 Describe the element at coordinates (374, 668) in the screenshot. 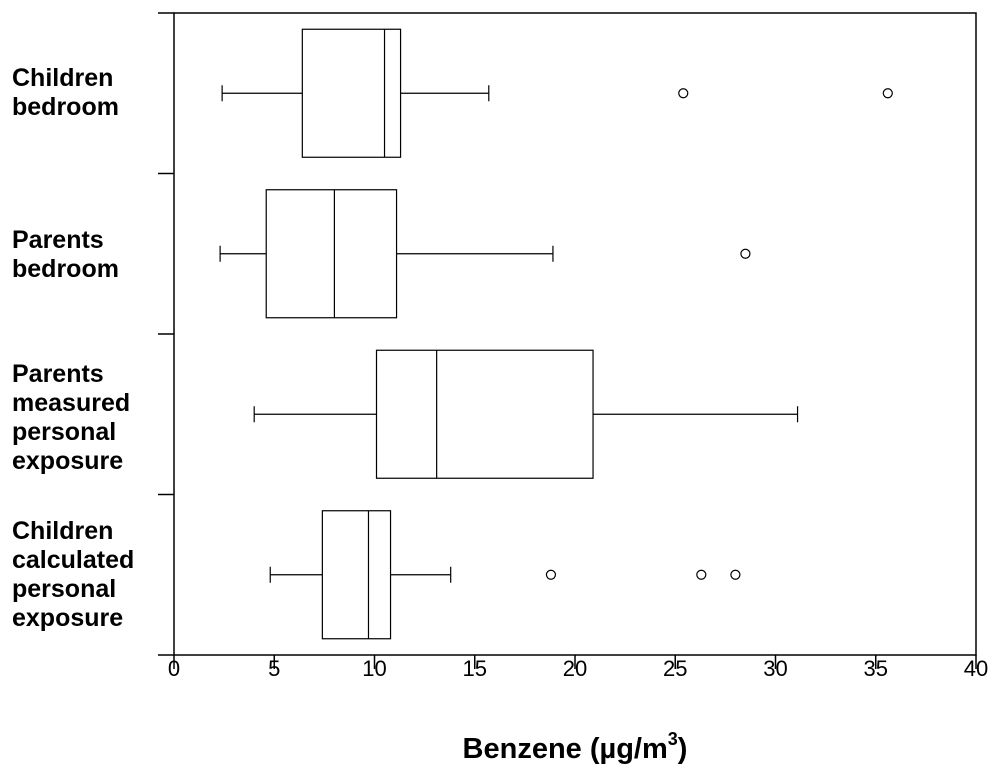

I see `x-tick-label: 10` at that location.